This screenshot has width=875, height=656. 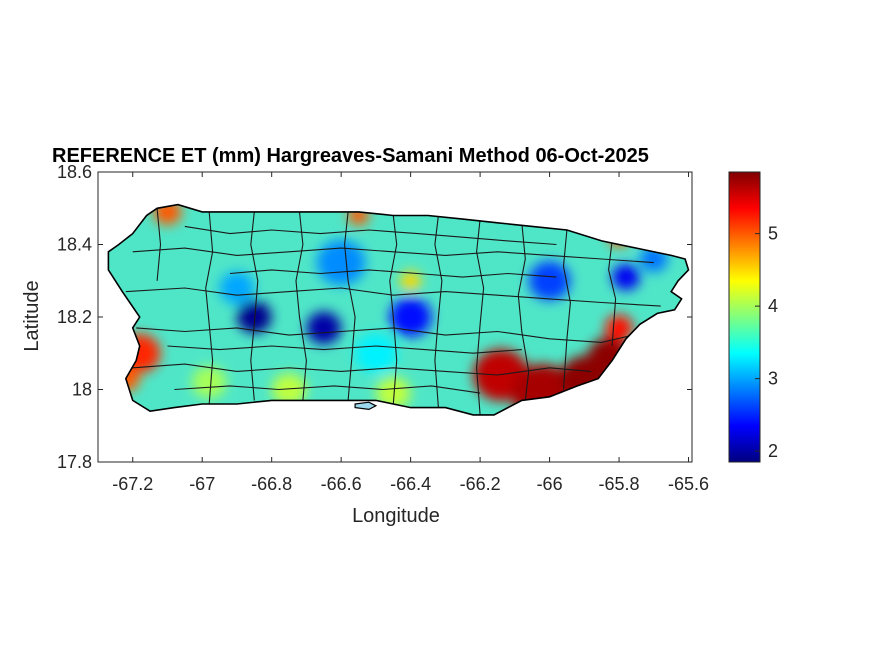 What do you see at coordinates (619, 484) in the screenshot?
I see `x-tick-label: -65.8` at bounding box center [619, 484].